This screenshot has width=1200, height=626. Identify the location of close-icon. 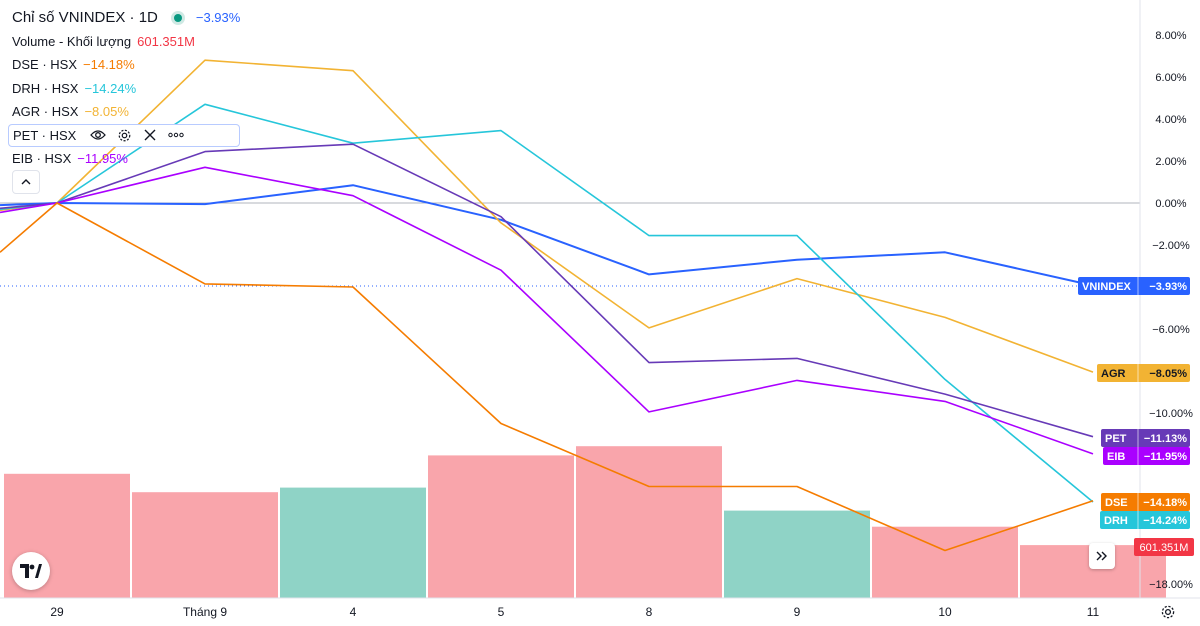
(150, 135).